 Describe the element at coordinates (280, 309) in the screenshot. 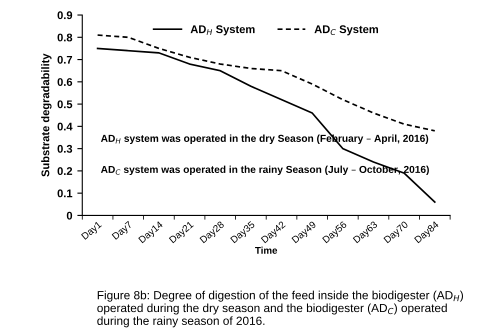

I see `text: Figure 8b: Degree of digestion of the feed inside the biodigester (AD$_{H}$) operated during the dry season and the biodigester (AD$_{C}$) operated during the rainy season of 2016.` at that location.